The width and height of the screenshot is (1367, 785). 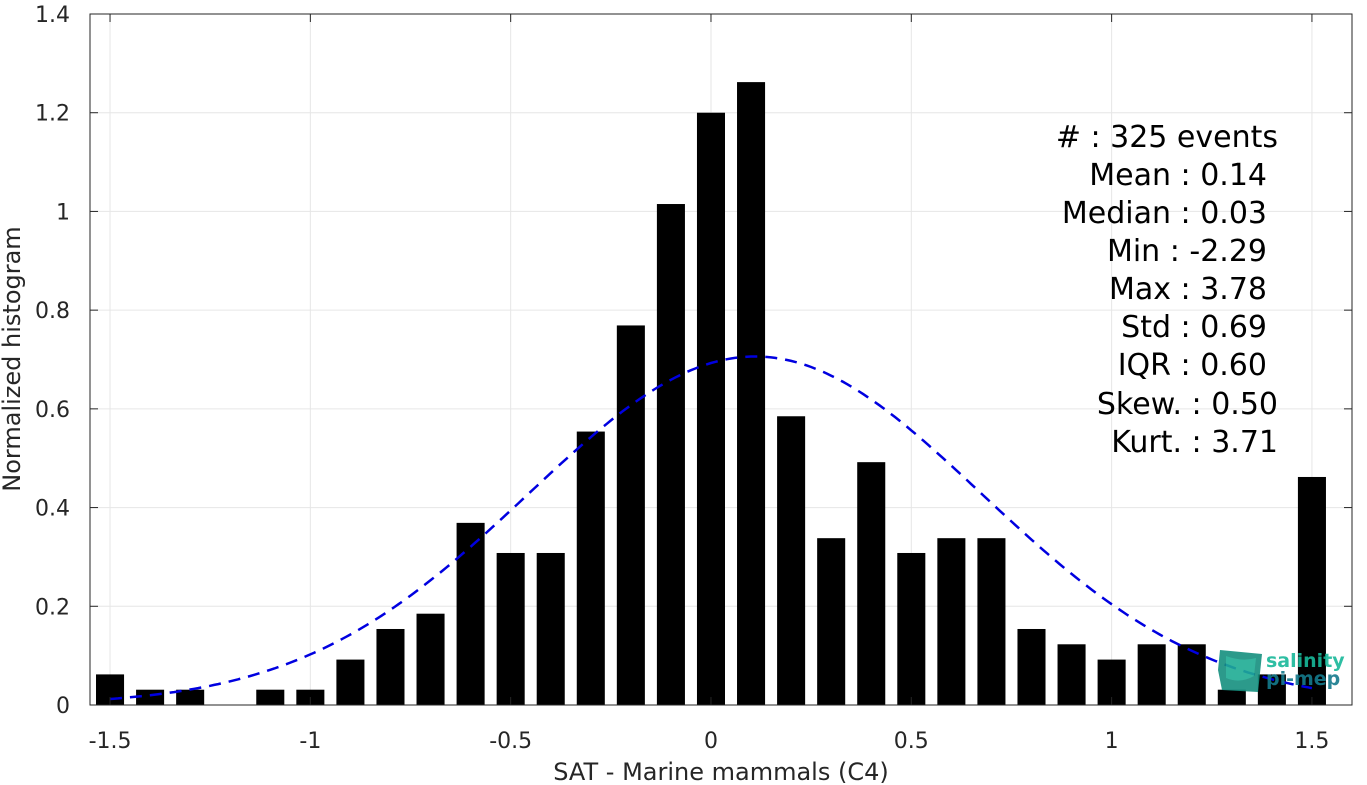 What do you see at coordinates (52, 114) in the screenshot?
I see `y-tick-label: 1.2` at bounding box center [52, 114].